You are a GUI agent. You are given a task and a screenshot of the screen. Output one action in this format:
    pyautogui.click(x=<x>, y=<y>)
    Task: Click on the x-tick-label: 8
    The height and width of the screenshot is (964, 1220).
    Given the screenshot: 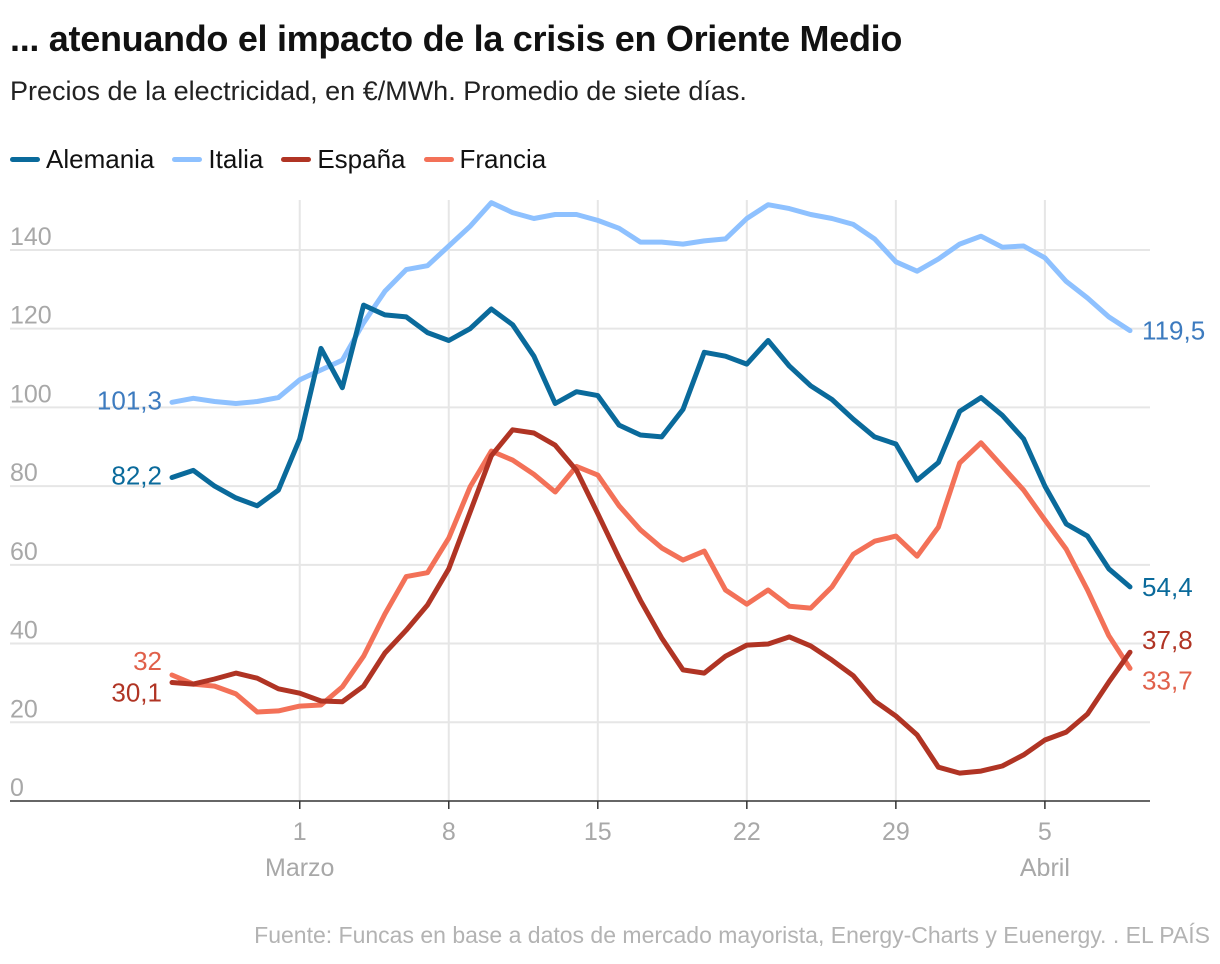 What is the action you would take?
    pyautogui.click(x=449, y=832)
    